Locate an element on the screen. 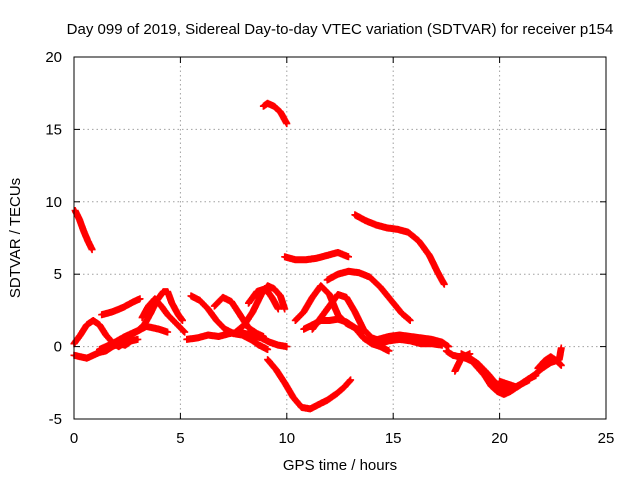  y-tick-label: 20 is located at coordinates (53, 57).